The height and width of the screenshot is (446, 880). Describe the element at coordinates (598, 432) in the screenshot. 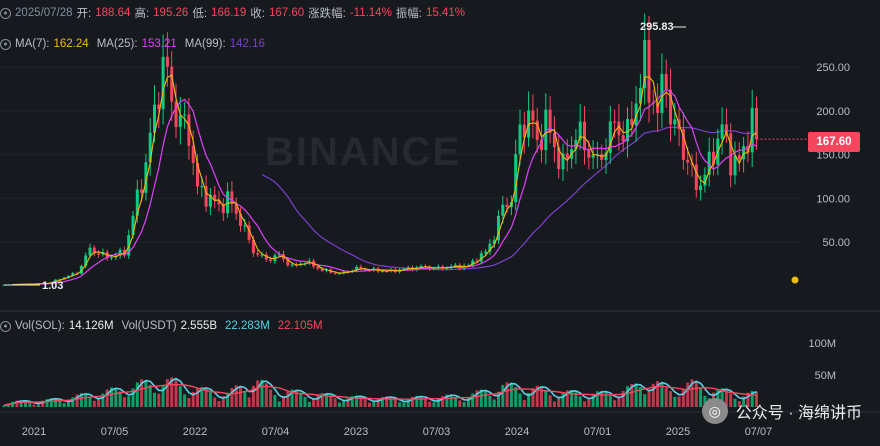

I see `time-tick-label: 07/01` at that location.